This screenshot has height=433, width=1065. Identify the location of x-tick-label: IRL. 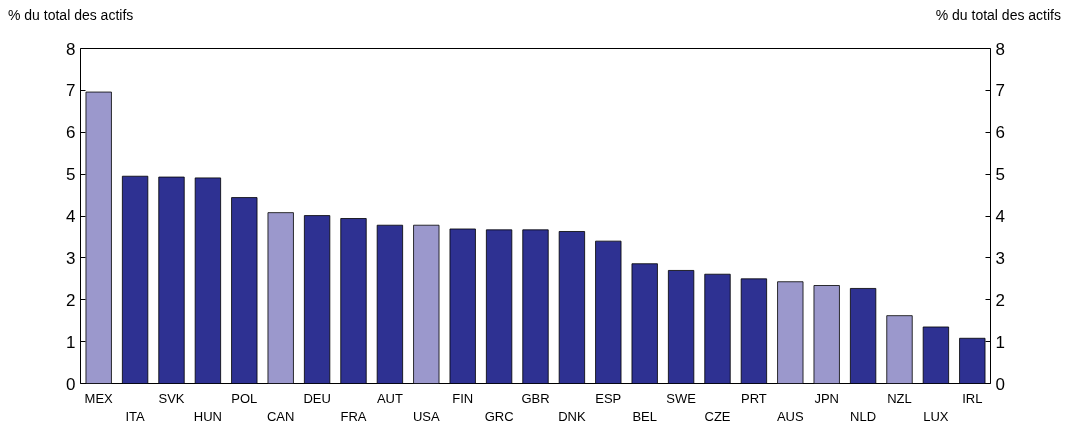
(972, 398).